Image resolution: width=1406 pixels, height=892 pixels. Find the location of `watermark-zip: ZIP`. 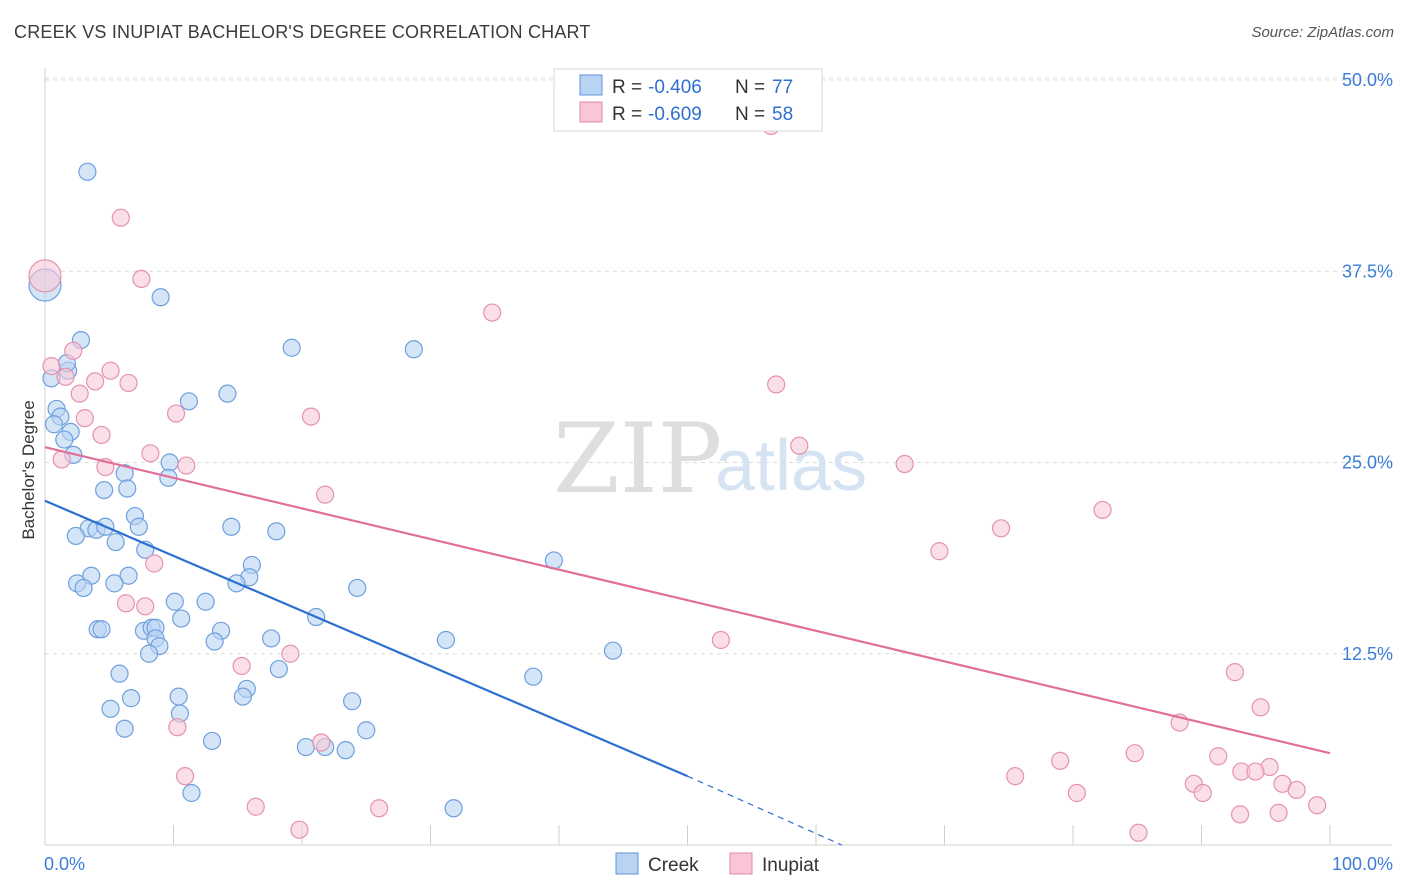

watermark-zip: ZIP is located at coordinates (637, 459).